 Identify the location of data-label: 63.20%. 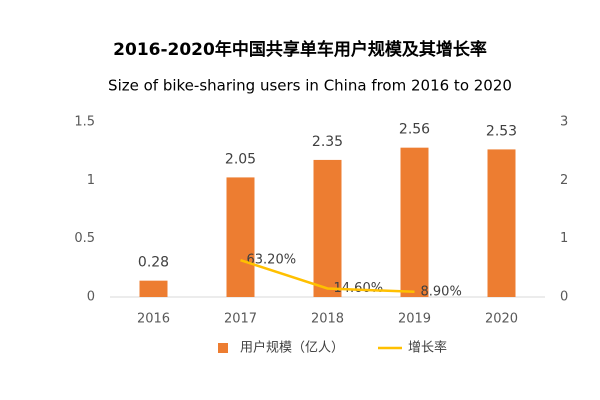
(272, 260).